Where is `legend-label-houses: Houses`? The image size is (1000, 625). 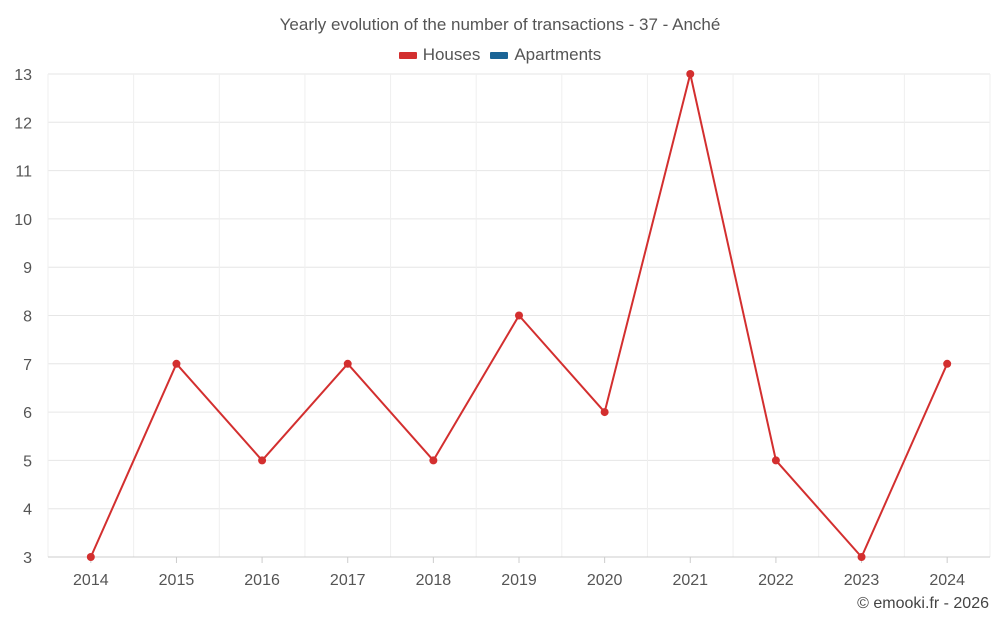 legend-label-houses: Houses is located at coordinates (451, 54).